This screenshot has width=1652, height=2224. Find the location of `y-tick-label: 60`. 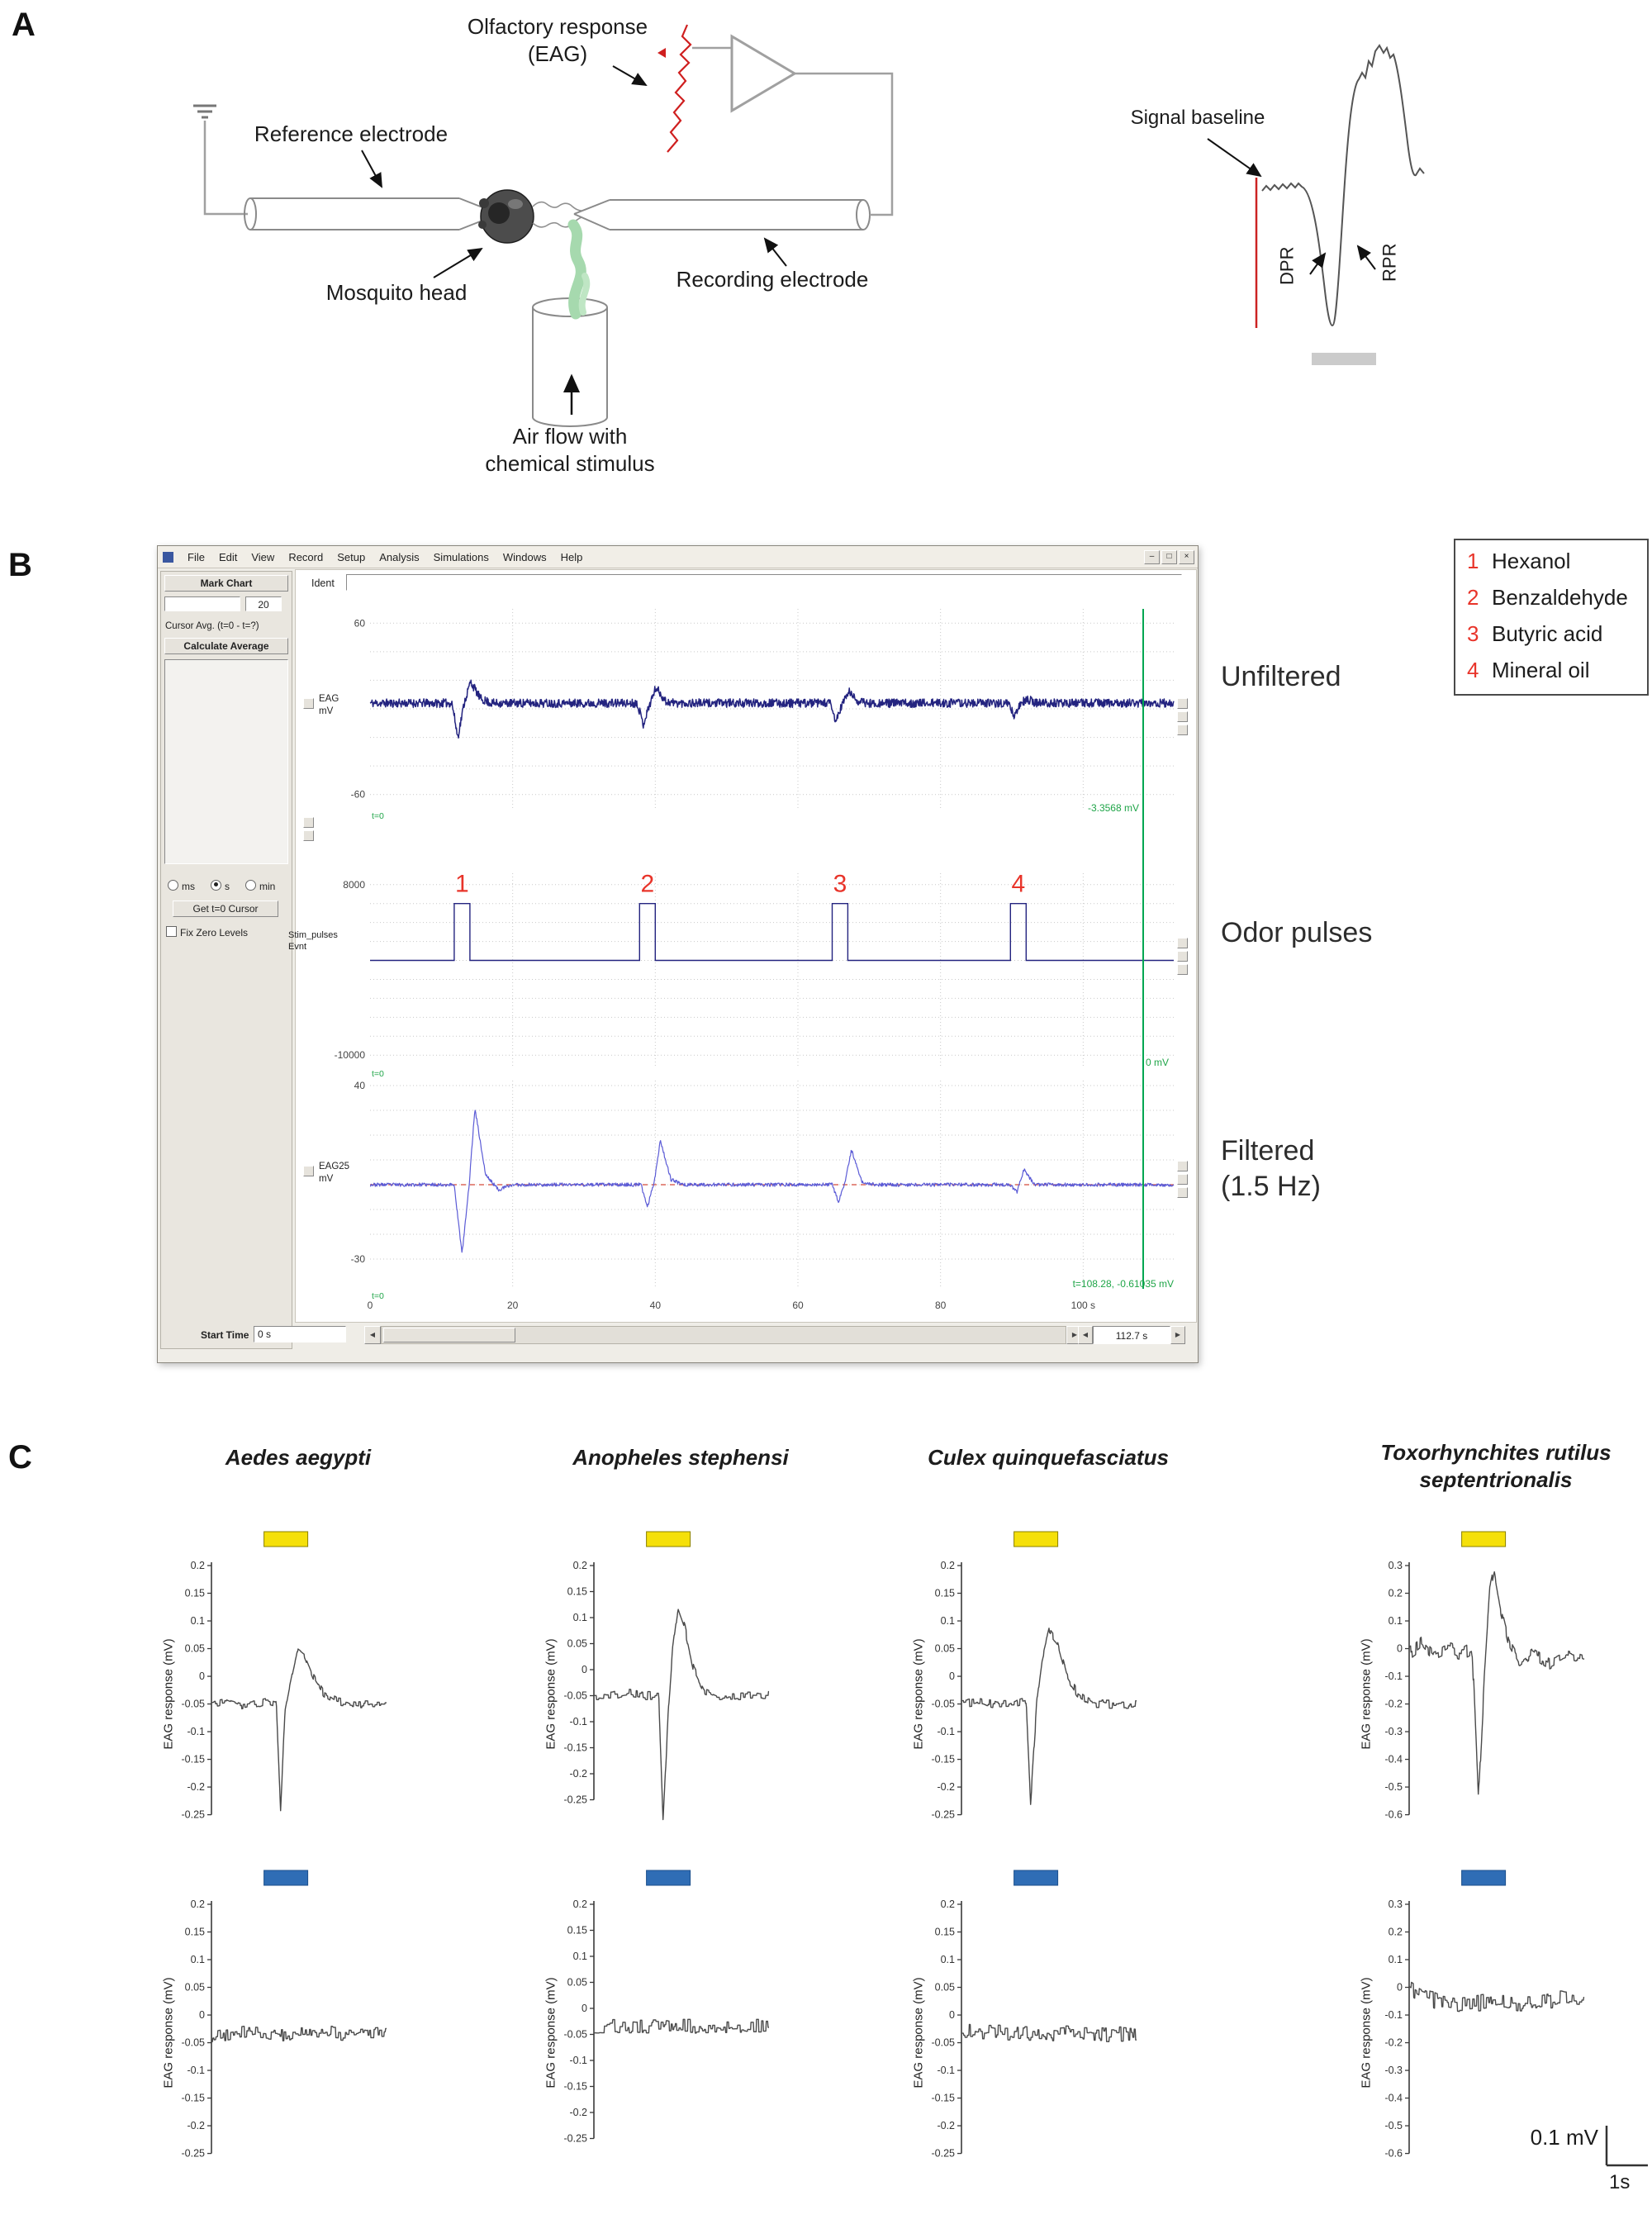

y-tick-label: 60 is located at coordinates (360, 623).